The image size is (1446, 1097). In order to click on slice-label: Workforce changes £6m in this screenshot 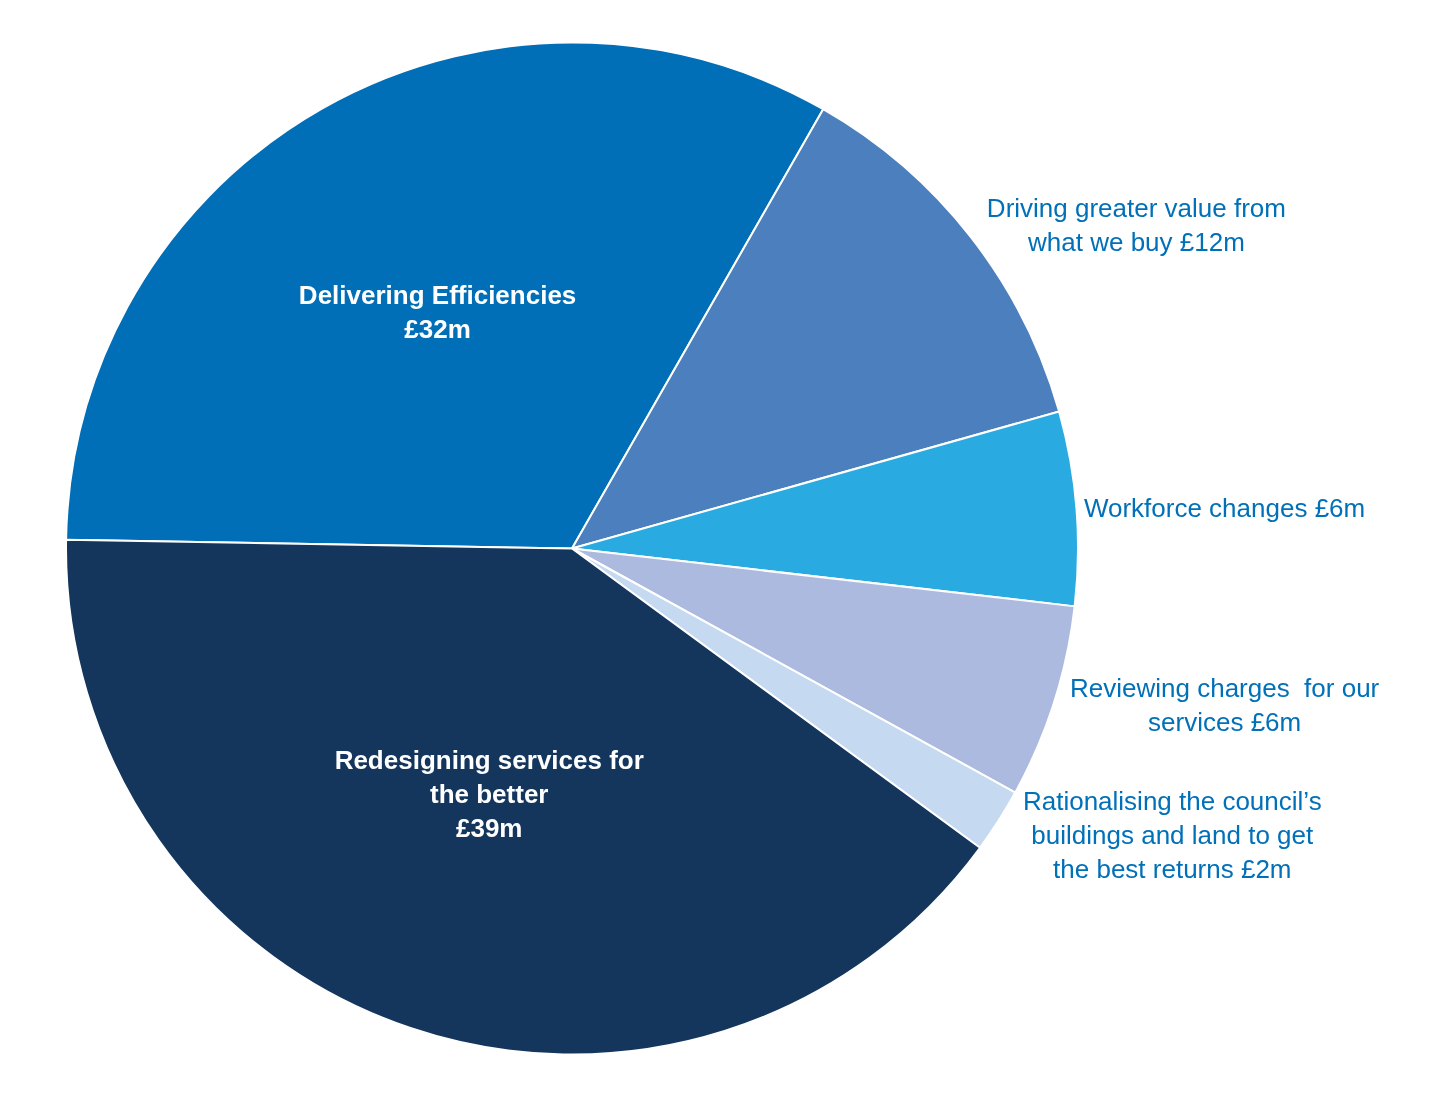, I will do `click(1224, 508)`.